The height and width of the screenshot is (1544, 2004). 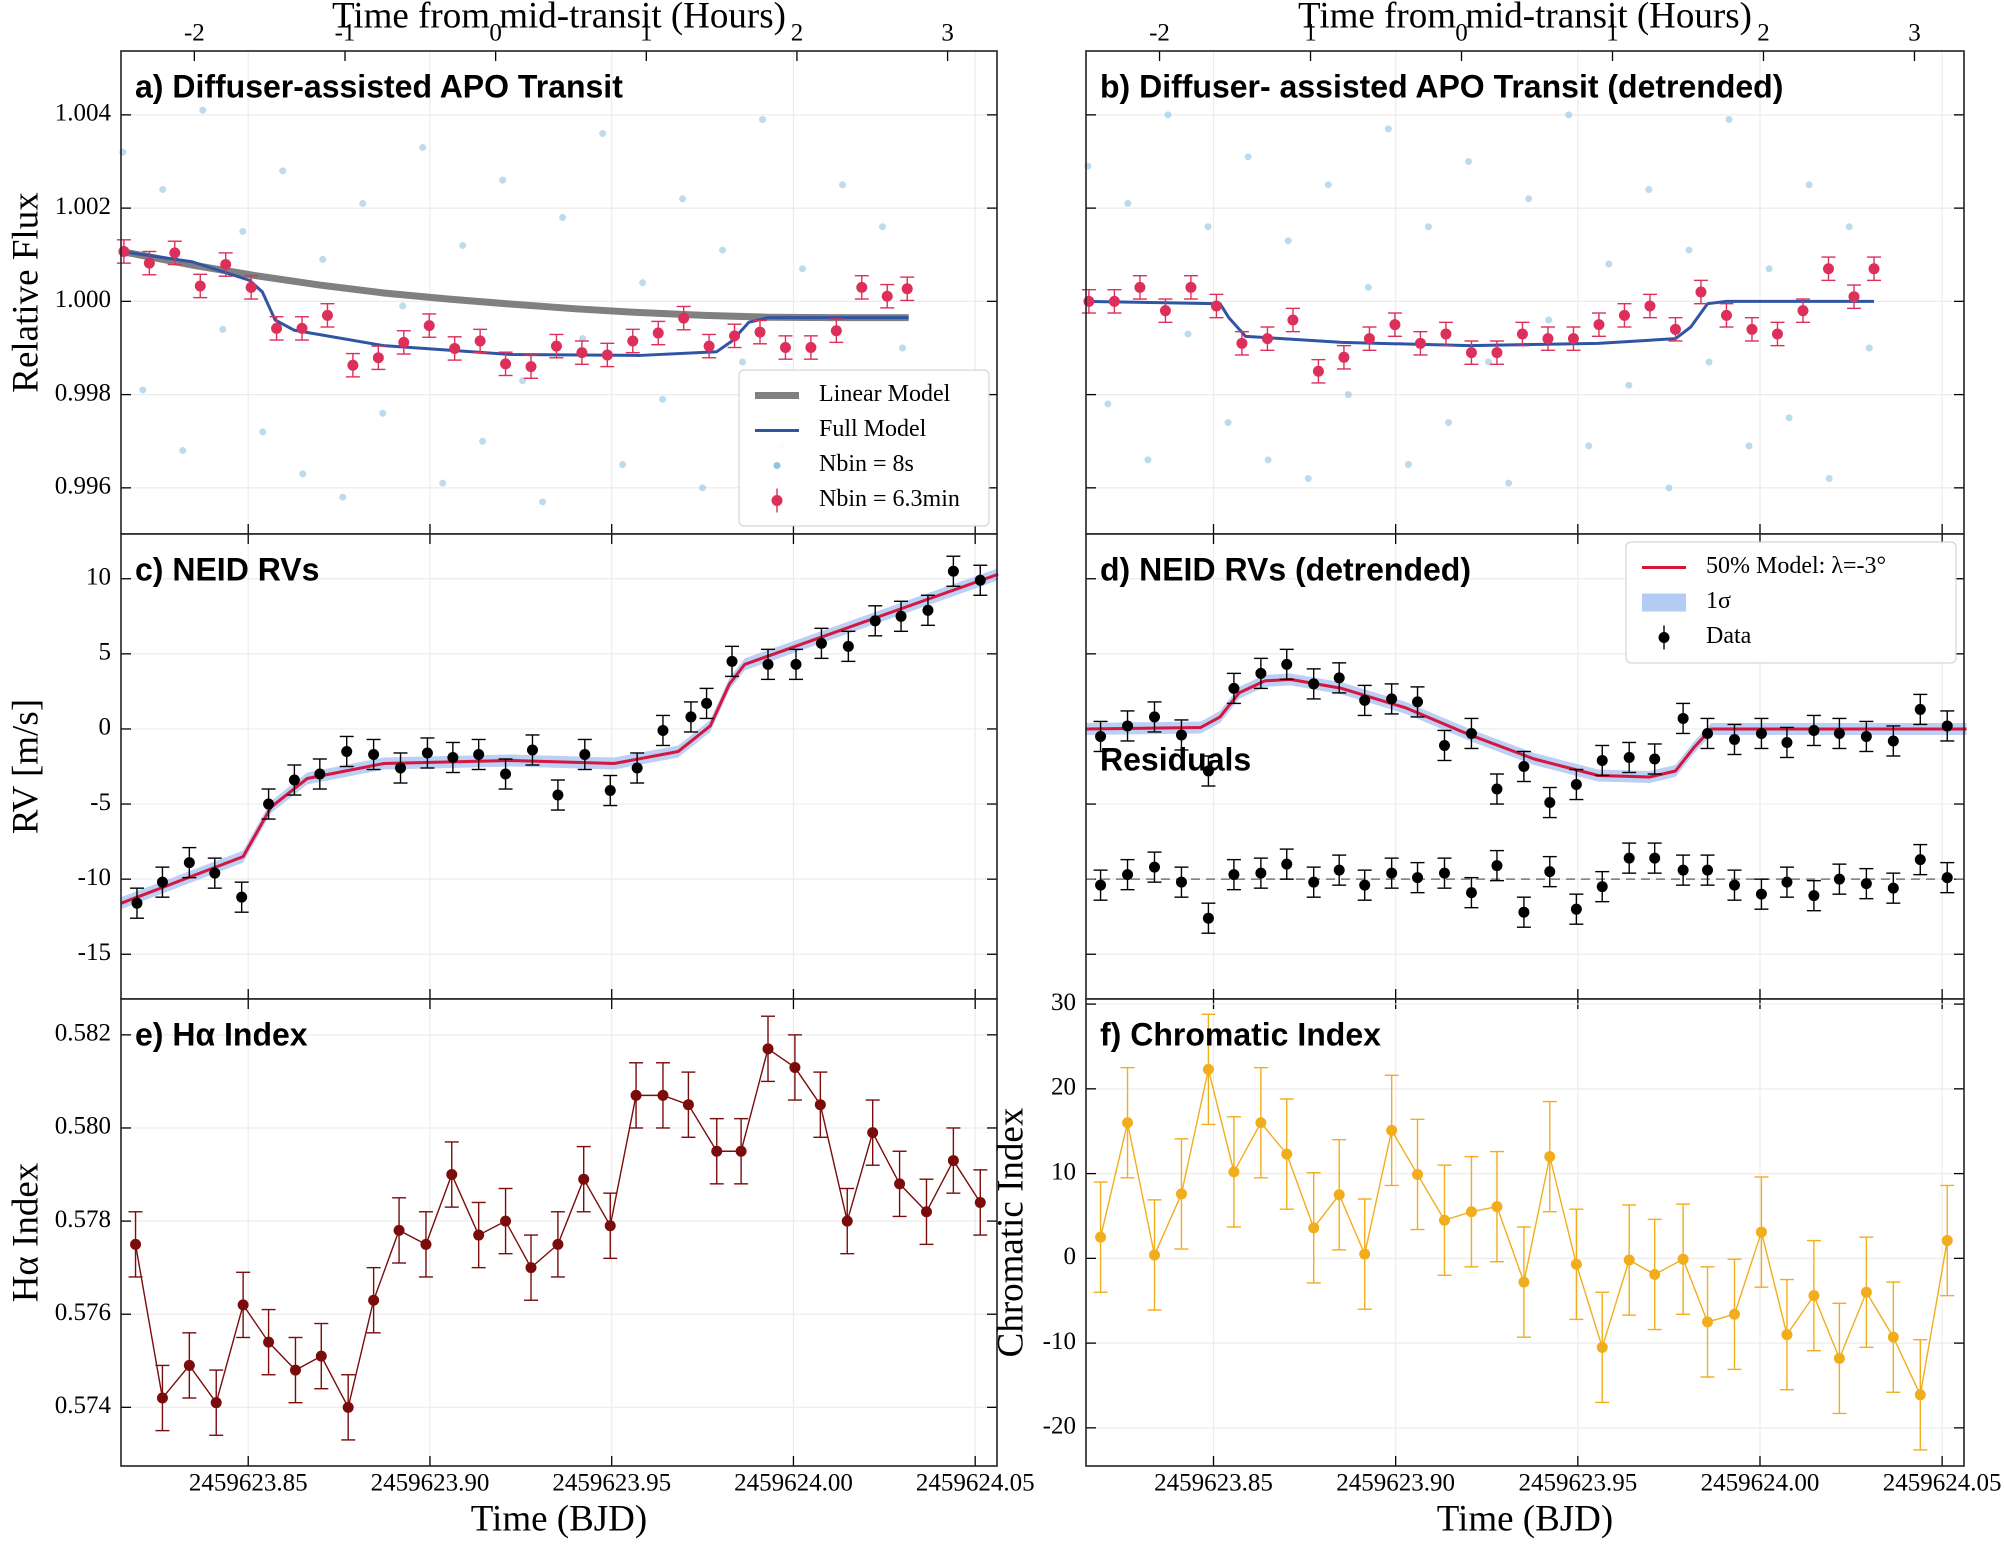 I want to click on top-x-tick-label: -1, so click(x=345, y=33).